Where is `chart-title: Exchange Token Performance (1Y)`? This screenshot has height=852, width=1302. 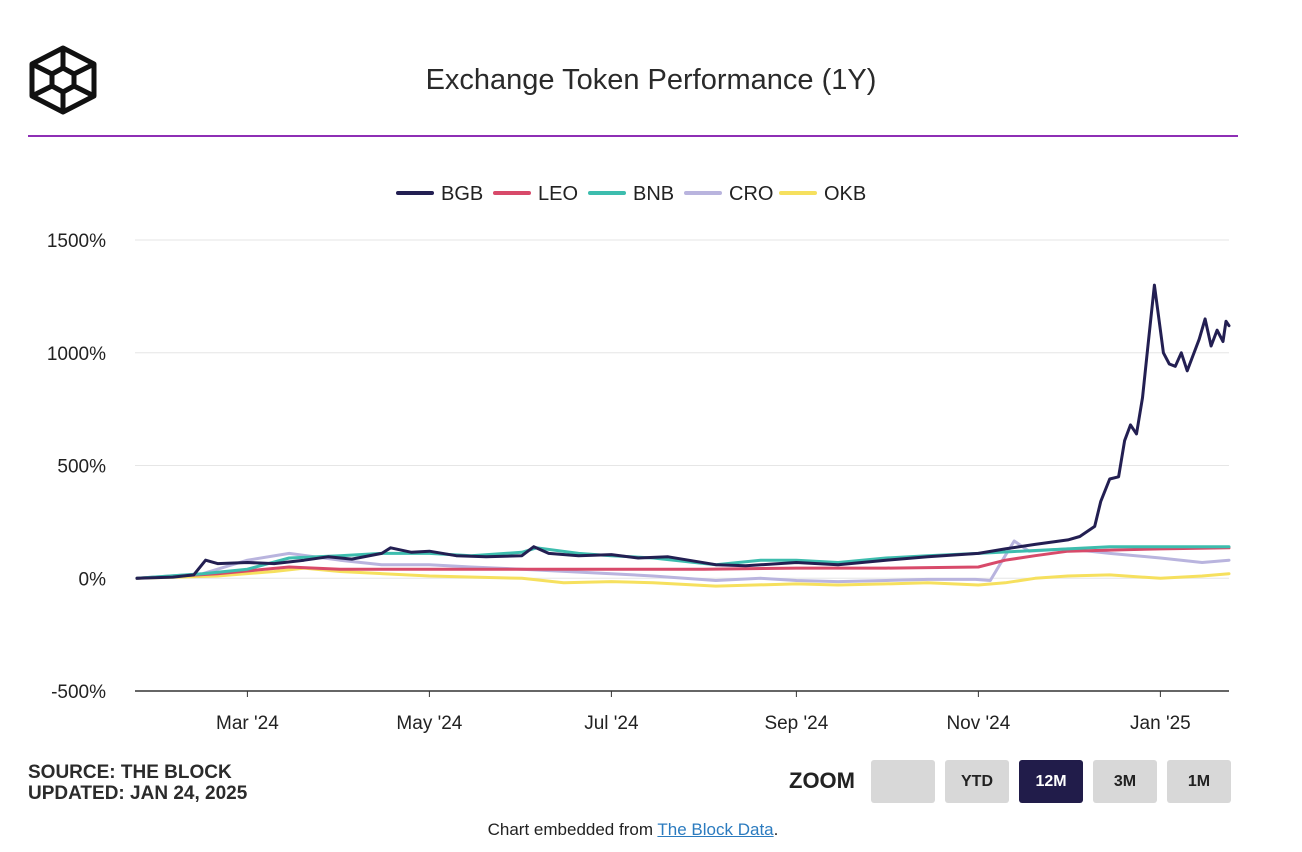 chart-title: Exchange Token Performance (1Y) is located at coordinates (651, 80).